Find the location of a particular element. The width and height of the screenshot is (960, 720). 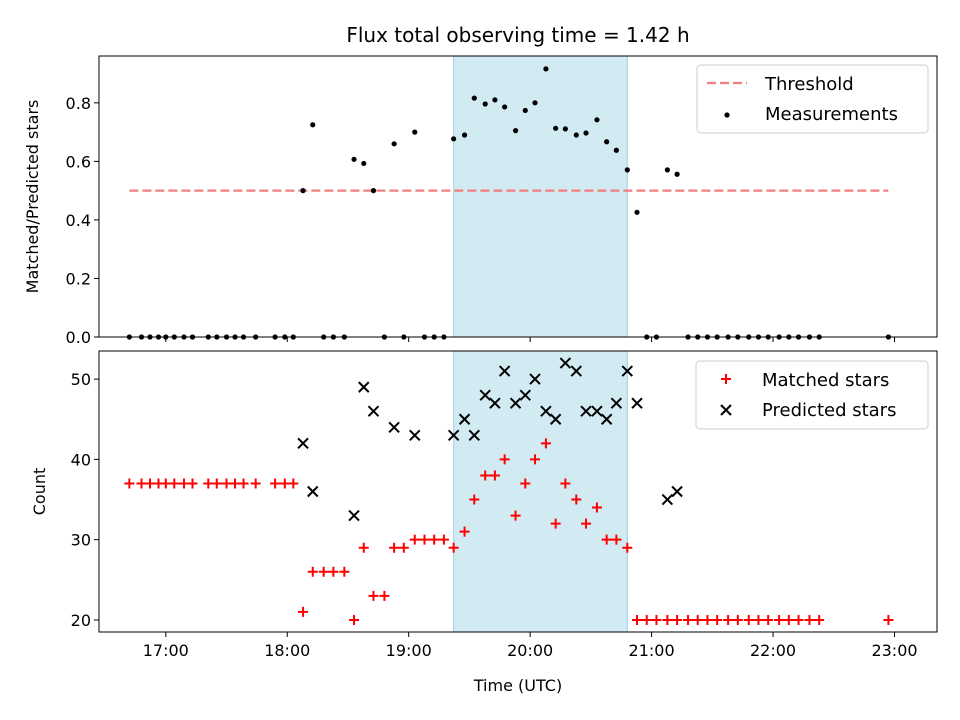

legend-measurement-swatch is located at coordinates (727, 115).